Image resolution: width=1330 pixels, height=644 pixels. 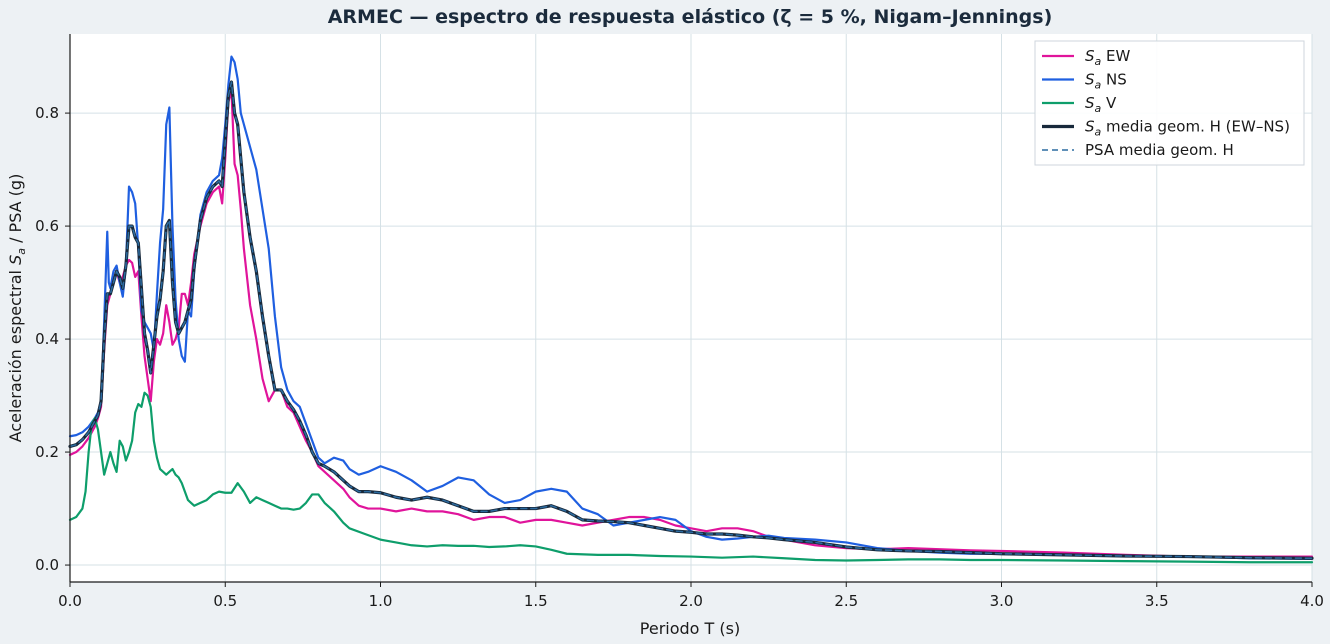 I want to click on x-tick-label: 4.0, so click(x=1312, y=601).